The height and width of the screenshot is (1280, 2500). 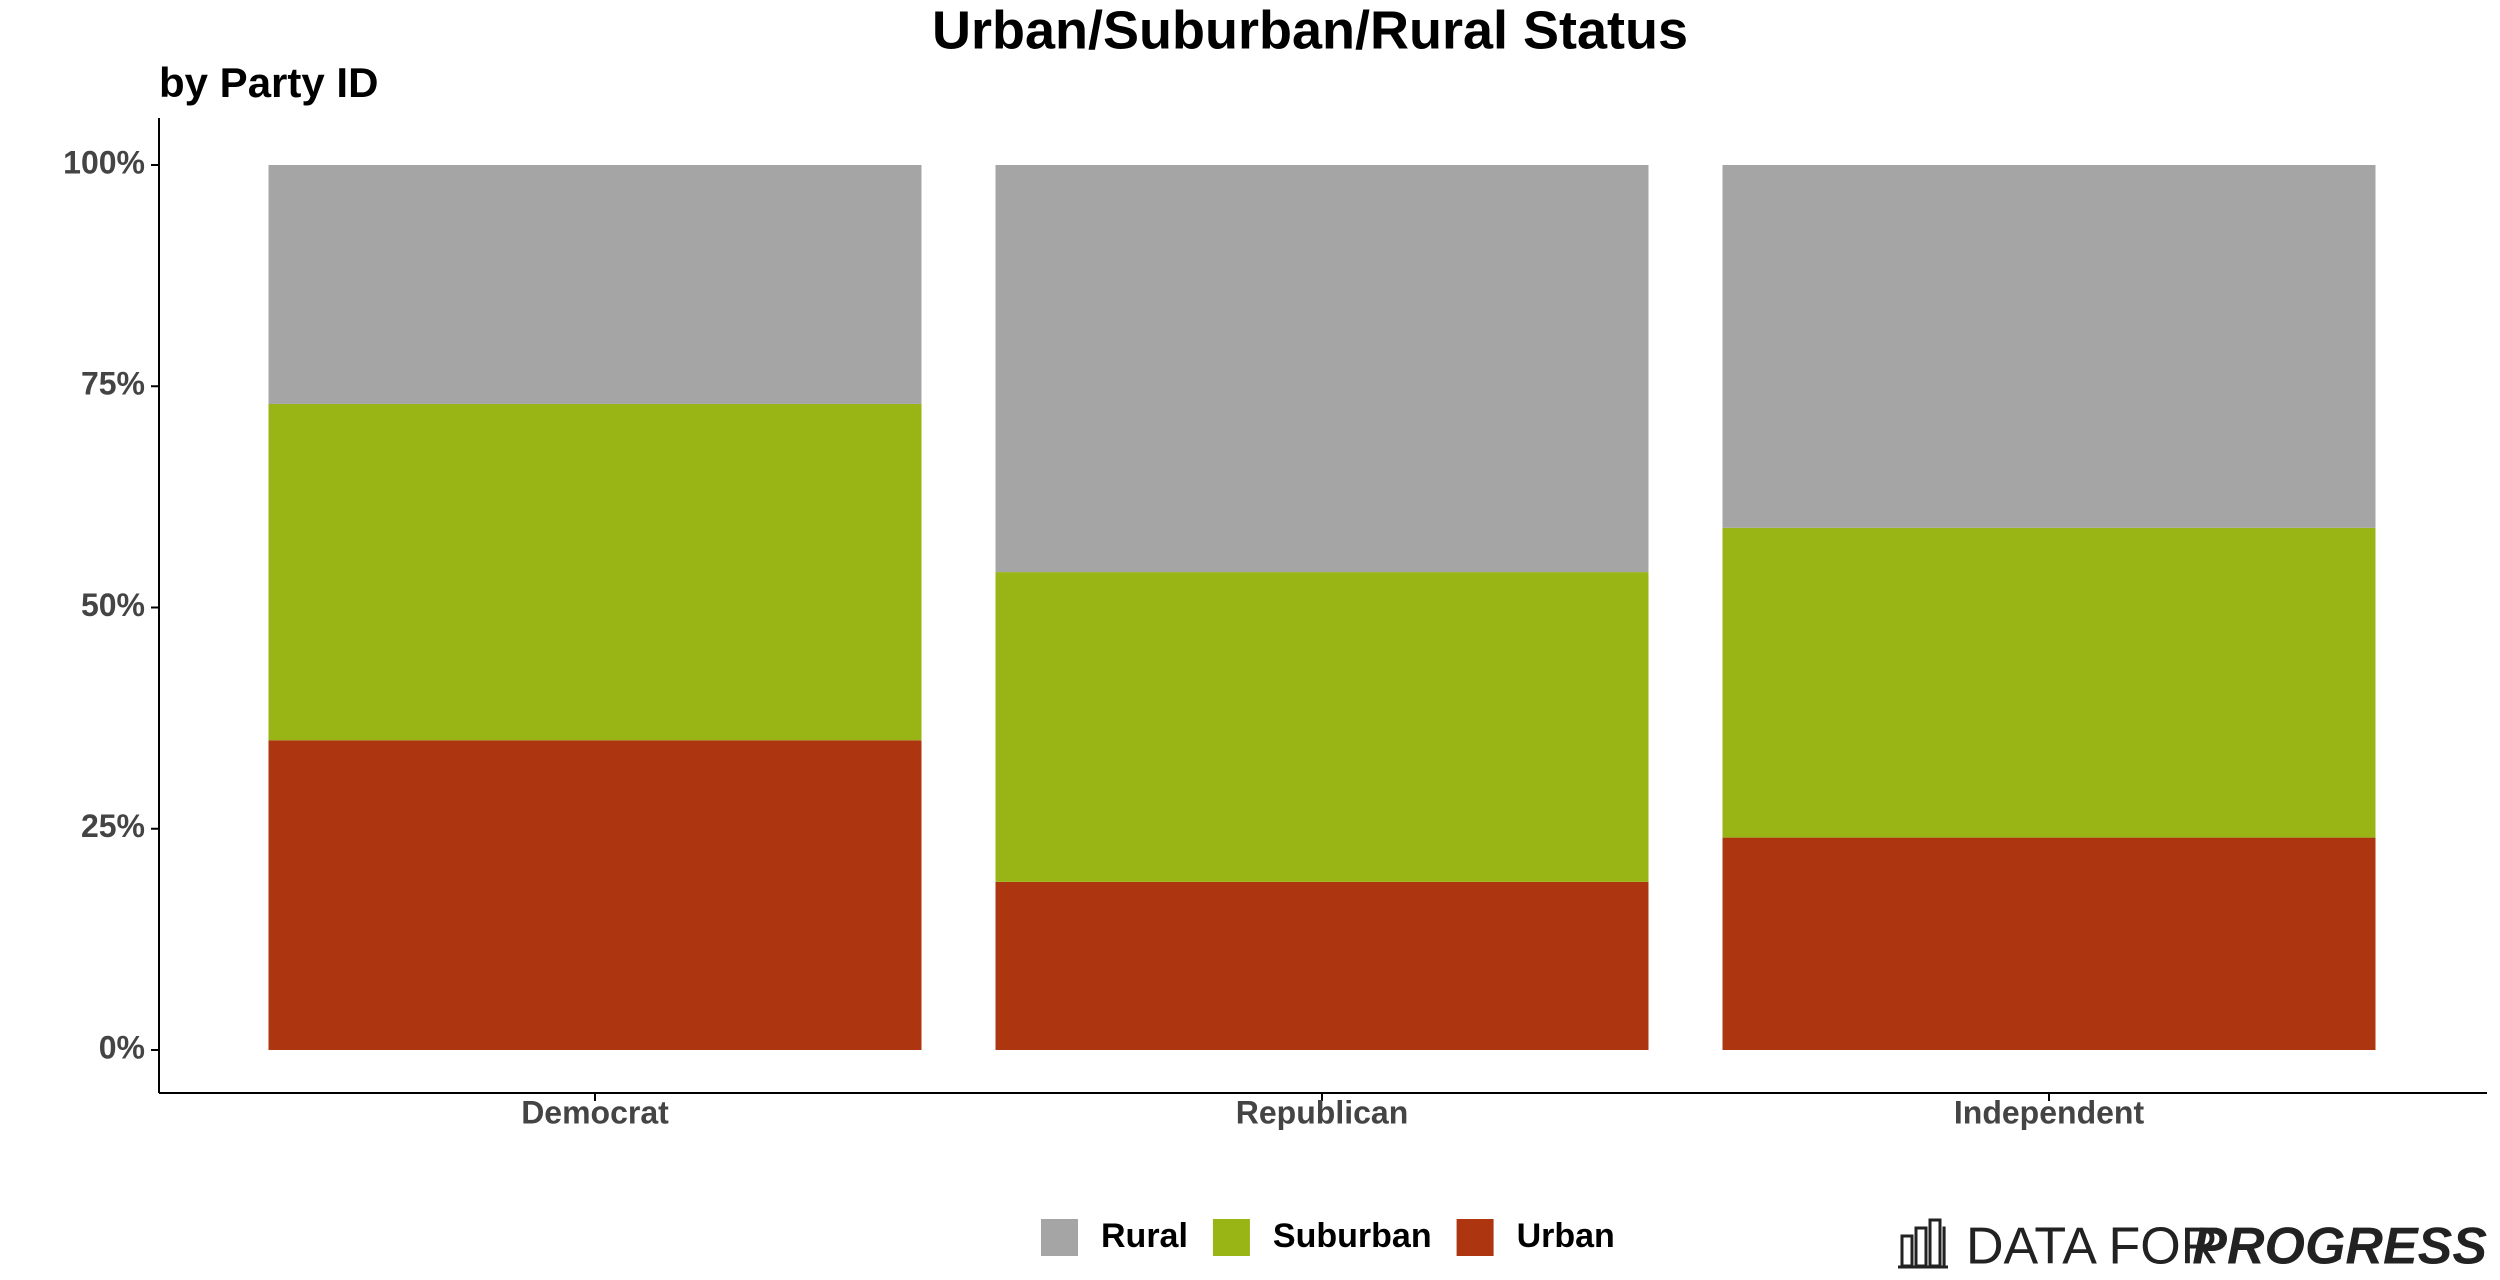 What do you see at coordinates (1566, 1236) in the screenshot?
I see `legend-label: Urban` at bounding box center [1566, 1236].